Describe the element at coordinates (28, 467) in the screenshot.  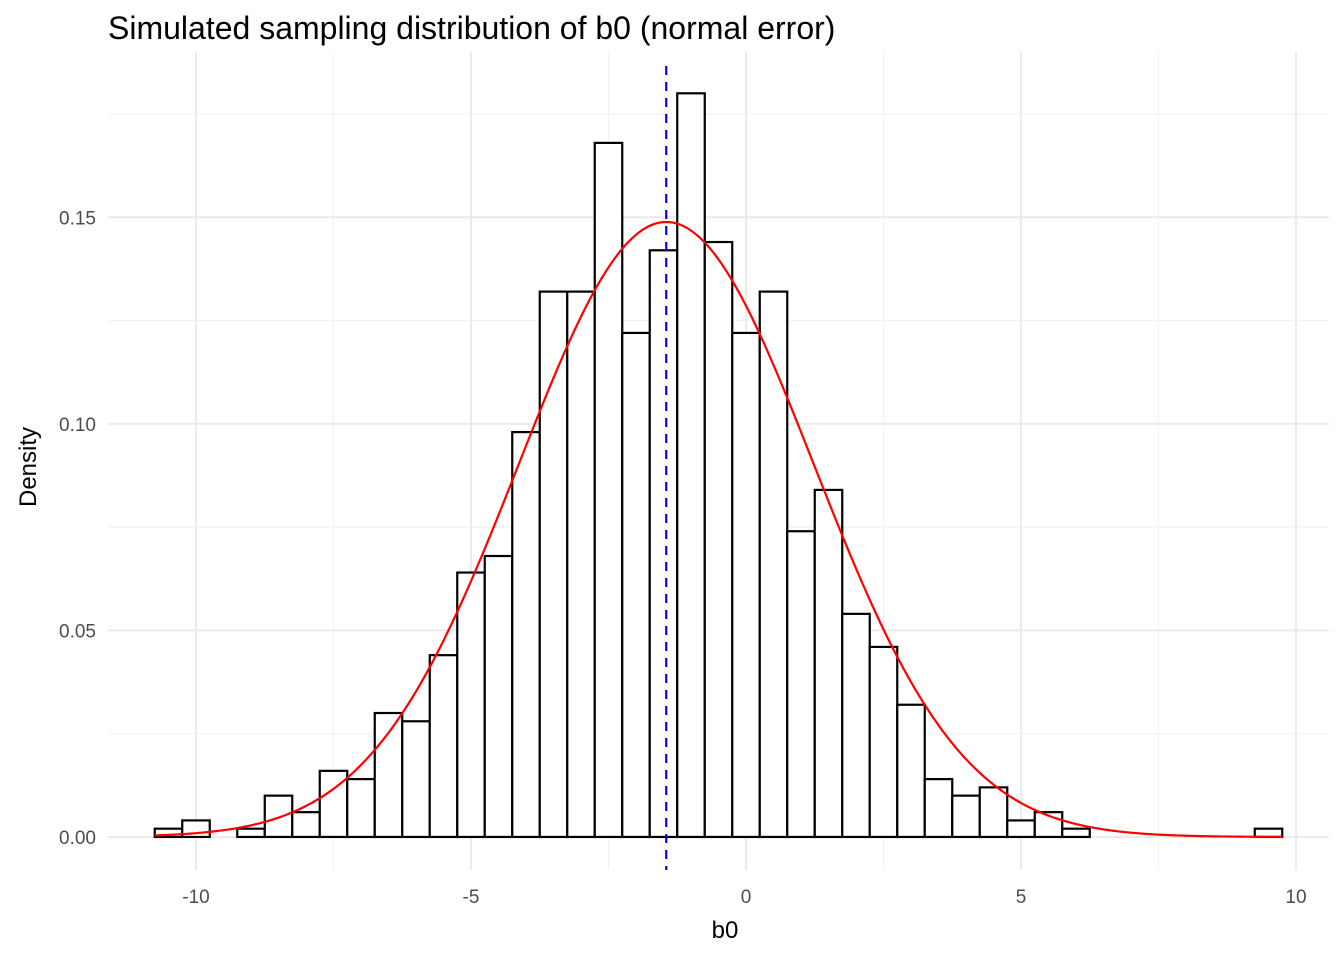
I see `y-axis-label: Density` at that location.